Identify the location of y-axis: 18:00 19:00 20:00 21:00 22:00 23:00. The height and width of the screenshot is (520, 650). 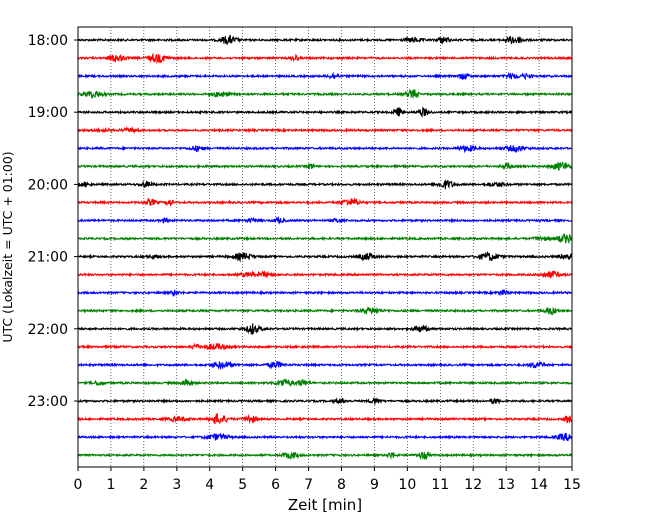
(53, 221).